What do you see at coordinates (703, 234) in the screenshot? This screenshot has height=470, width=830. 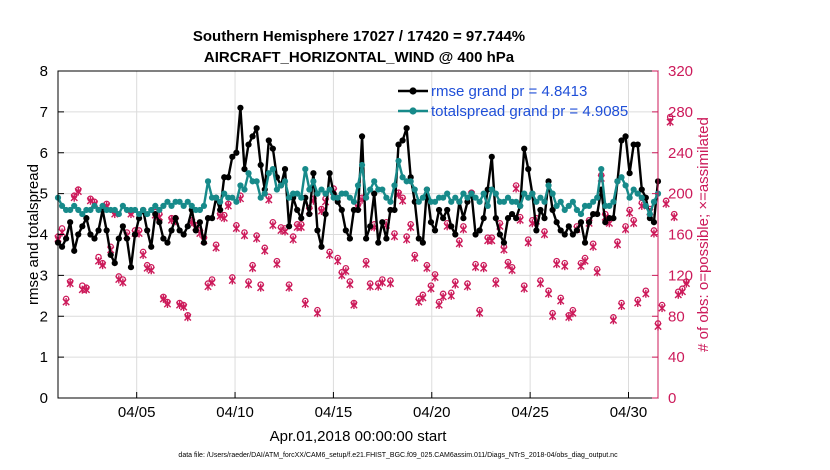 I see `y2-axis-label: # of obs: o=possible; ×=assimilated` at bounding box center [703, 234].